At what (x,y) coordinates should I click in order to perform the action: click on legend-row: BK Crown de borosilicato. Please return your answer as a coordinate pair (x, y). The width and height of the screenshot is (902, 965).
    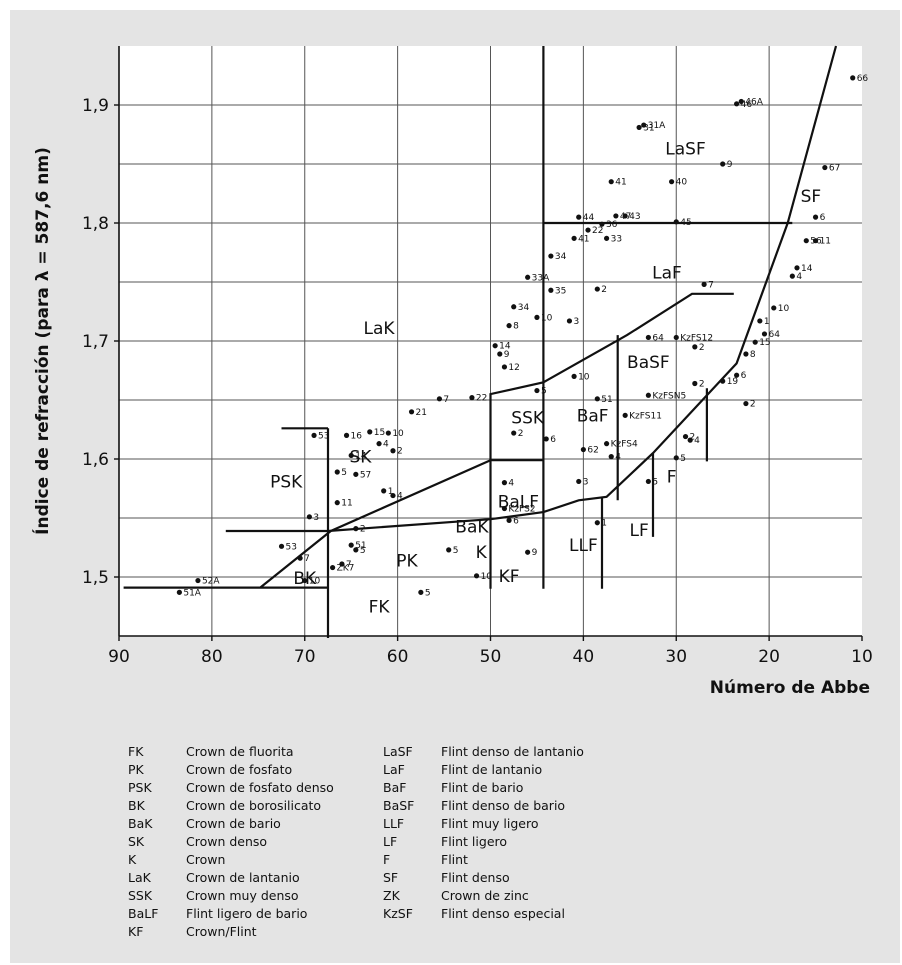
    Looking at the image, I should click on (288, 806).